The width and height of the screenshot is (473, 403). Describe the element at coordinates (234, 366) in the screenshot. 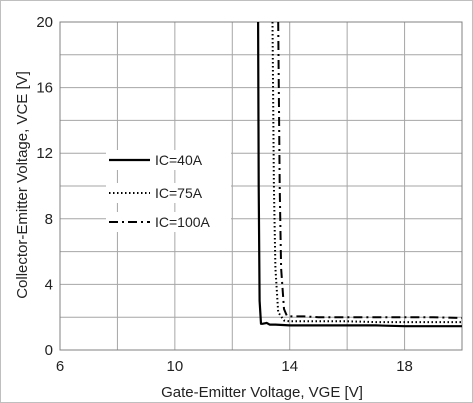

I see `x-tick-labels: 6 10 14 18` at that location.